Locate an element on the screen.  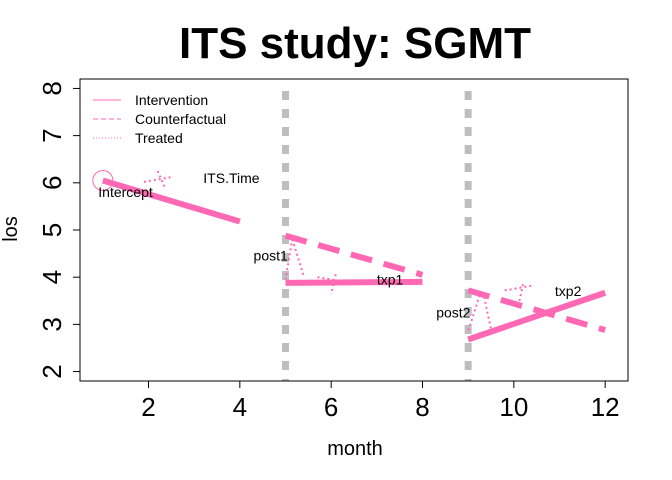
y-tick-label: 6 is located at coordinates (52, 183).